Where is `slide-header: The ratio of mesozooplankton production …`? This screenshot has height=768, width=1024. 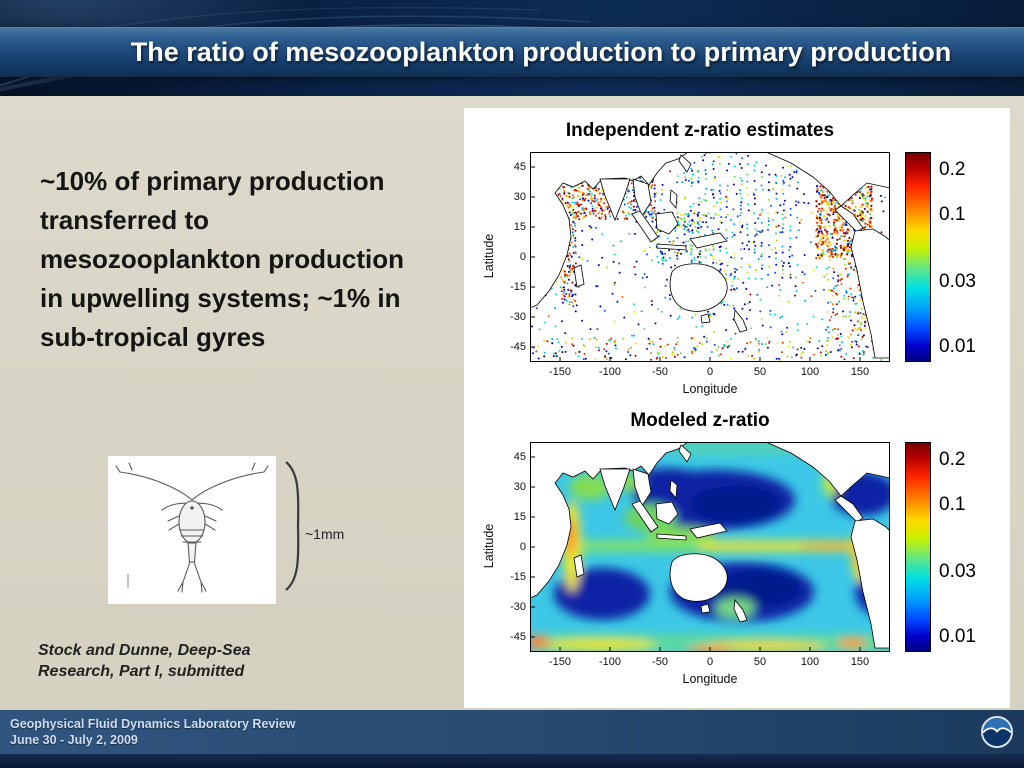 slide-header: The ratio of mesozooplankton production … is located at coordinates (512, 48).